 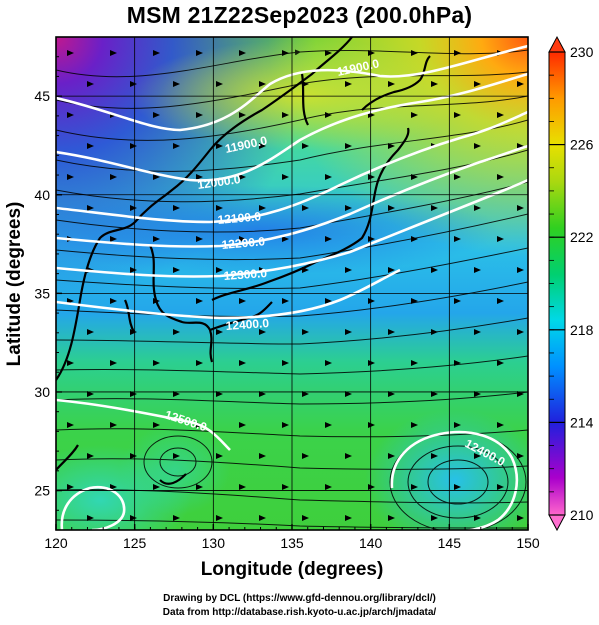 What do you see at coordinates (42, 392) in the screenshot?
I see `y-tick-label: 30` at bounding box center [42, 392].